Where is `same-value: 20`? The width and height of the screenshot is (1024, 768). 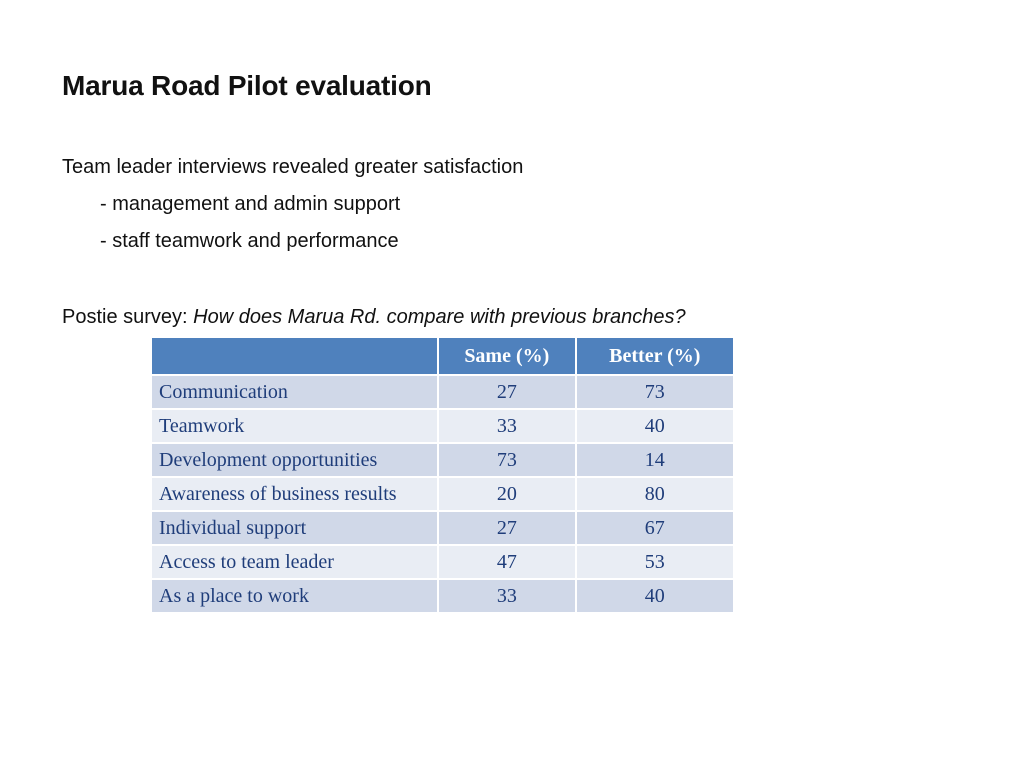 same-value: 20 is located at coordinates (507, 494).